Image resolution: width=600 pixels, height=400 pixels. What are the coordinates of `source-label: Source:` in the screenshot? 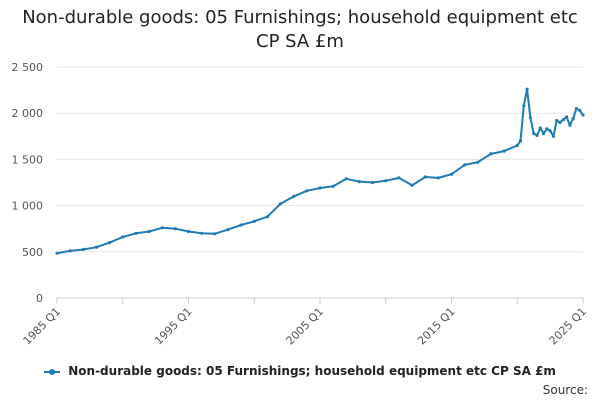 It's located at (565, 390).